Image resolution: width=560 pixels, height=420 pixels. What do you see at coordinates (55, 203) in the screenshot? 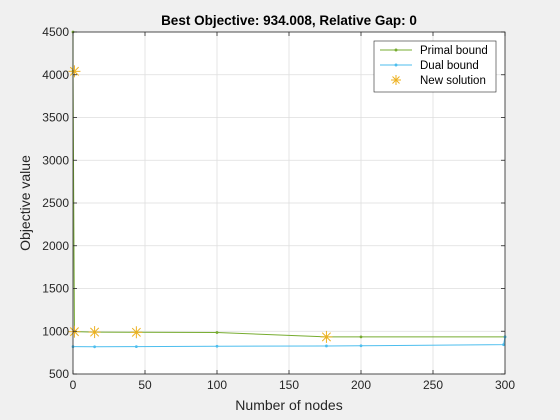
I see `y-tick-label: 2500` at bounding box center [55, 203].